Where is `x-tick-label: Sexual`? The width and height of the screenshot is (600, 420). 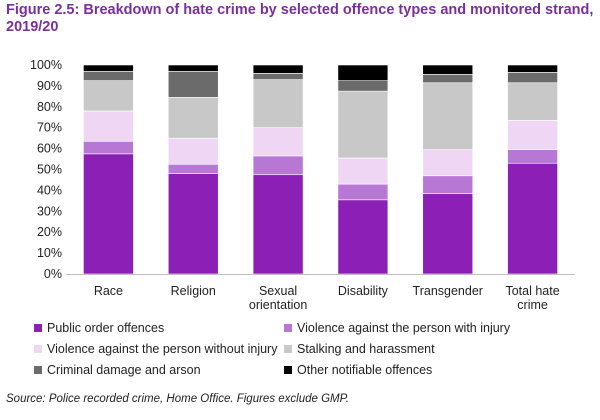 x-tick-label: Sexual is located at coordinates (278, 291).